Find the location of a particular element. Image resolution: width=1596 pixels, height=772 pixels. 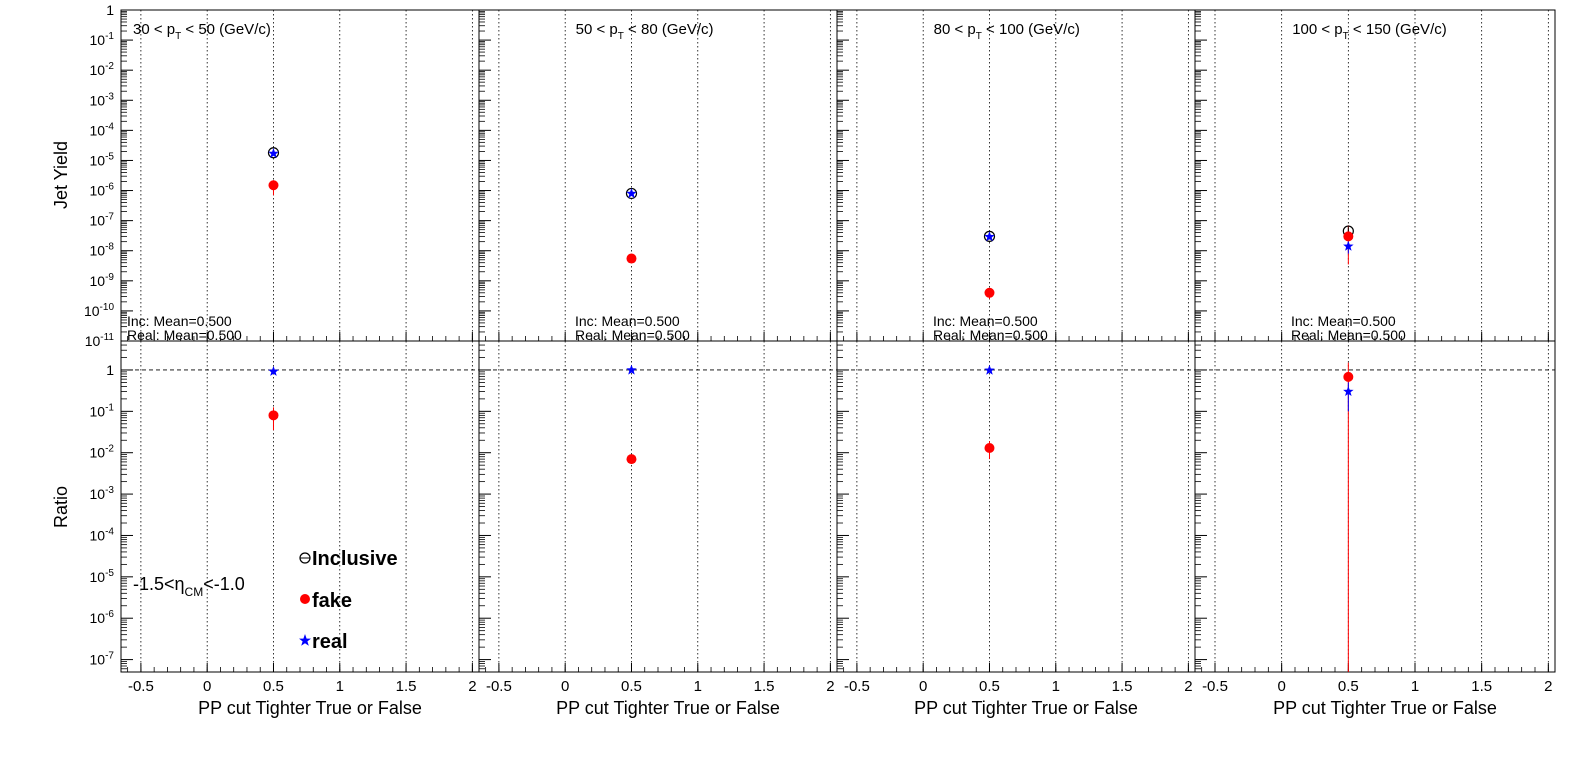

legend: Inclusive fake real is located at coordinates (348, 600).